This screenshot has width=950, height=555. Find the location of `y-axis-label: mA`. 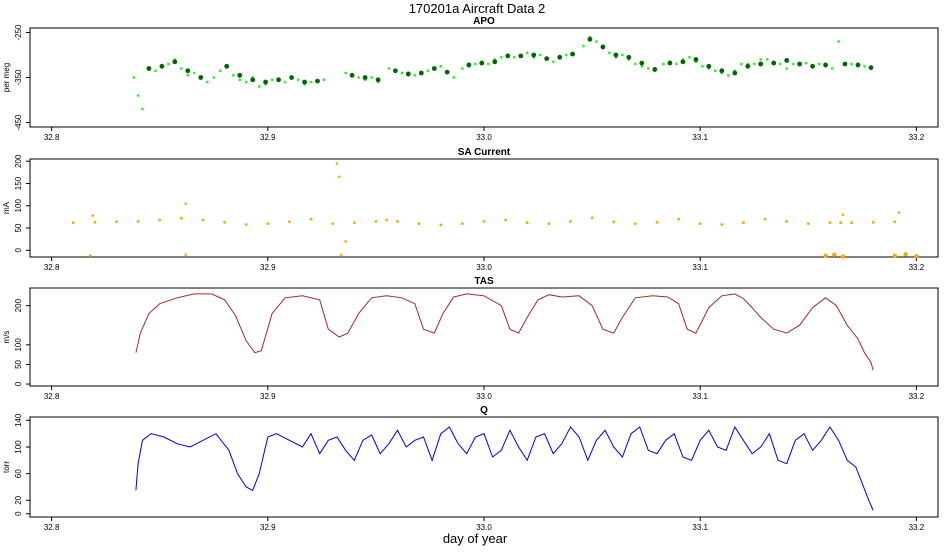

y-axis-label: mA is located at coordinates (6, 207).